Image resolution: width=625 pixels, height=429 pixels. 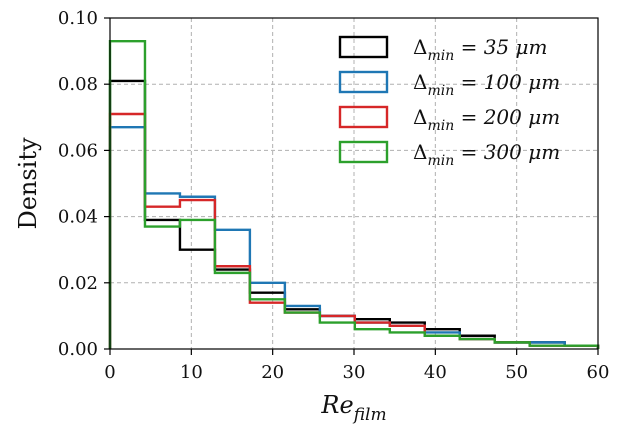 I want to click on x-axis-label-sub: film, so click(x=369, y=415).